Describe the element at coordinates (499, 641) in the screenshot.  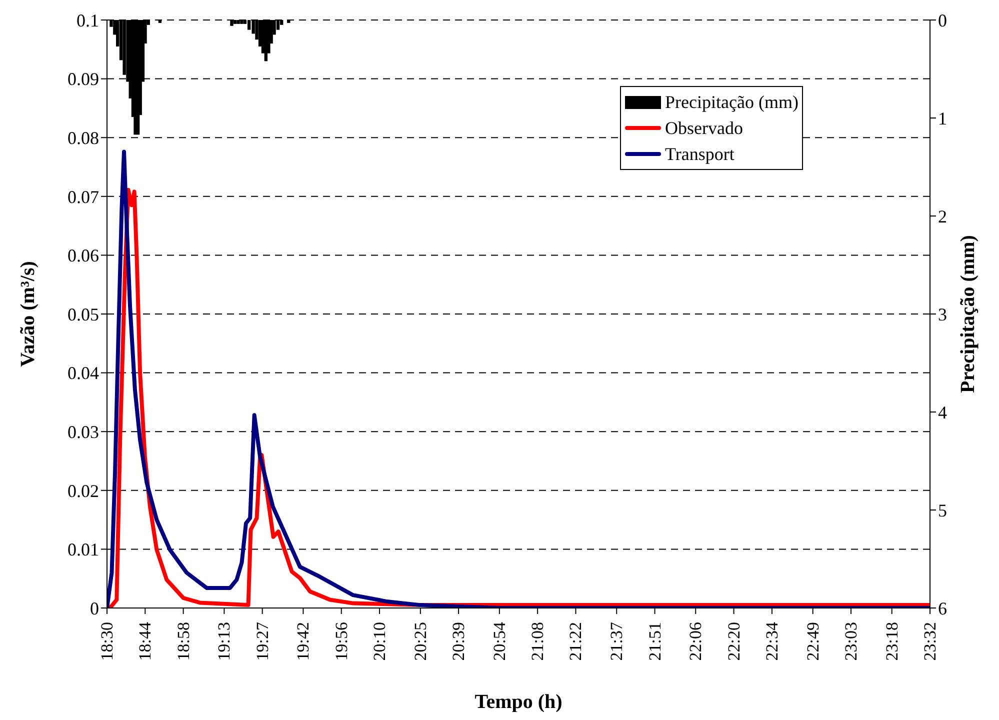
I see `x-tick-label: 20:54` at that location.